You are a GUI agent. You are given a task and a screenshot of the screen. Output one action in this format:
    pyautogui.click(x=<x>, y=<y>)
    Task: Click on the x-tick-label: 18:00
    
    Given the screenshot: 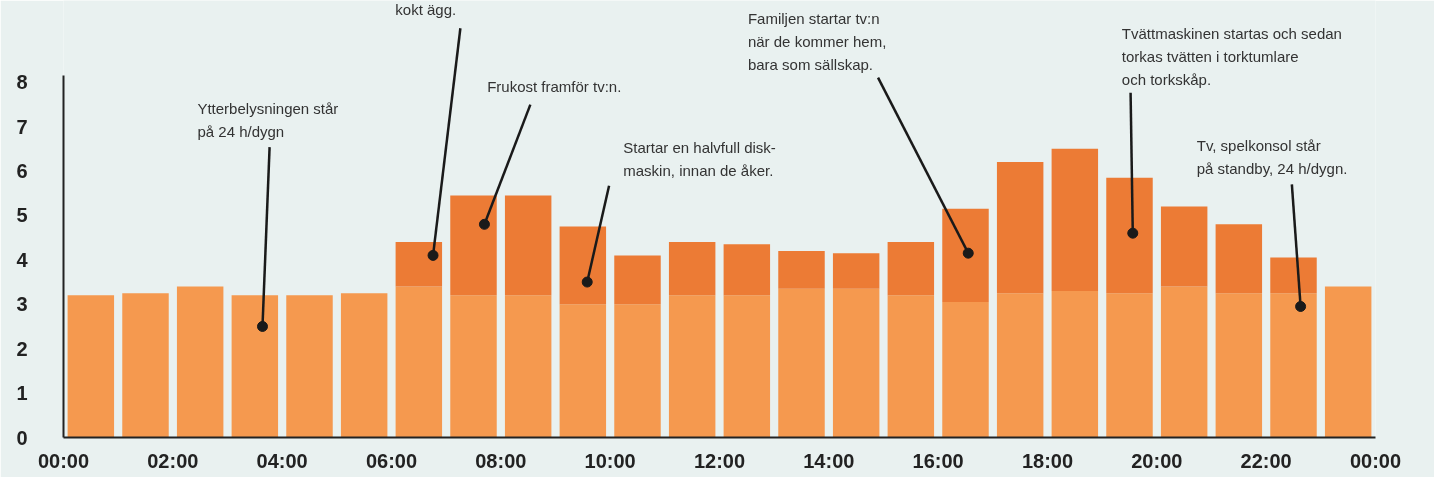 What is the action you would take?
    pyautogui.click(x=1047, y=460)
    